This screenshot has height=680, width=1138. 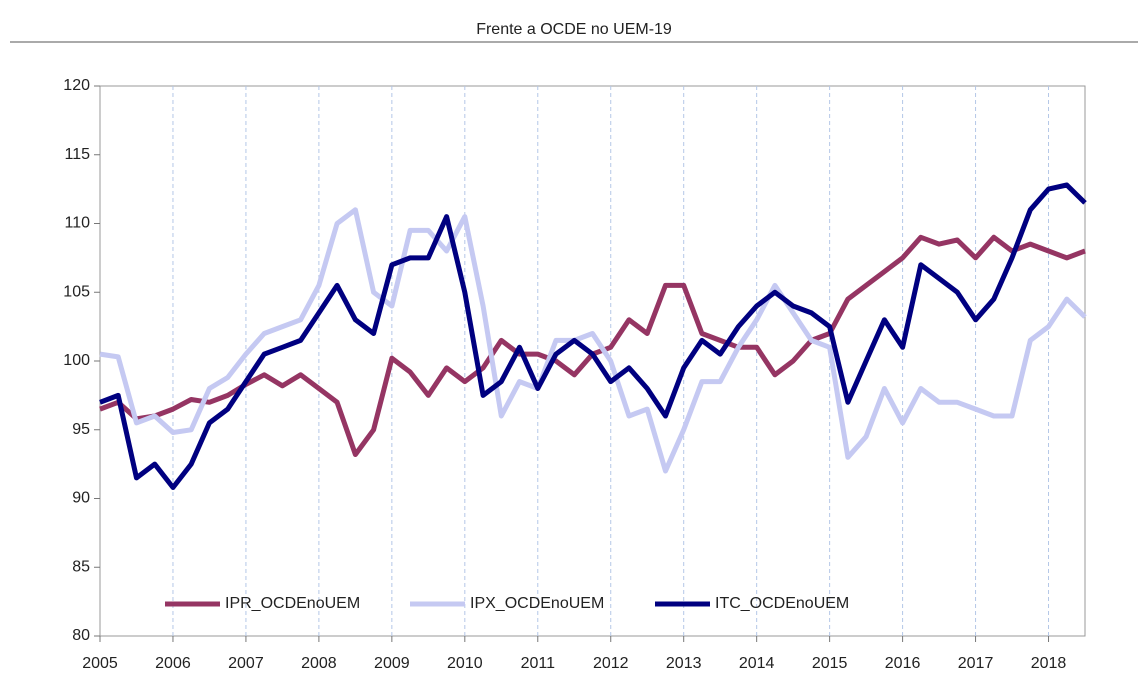 What do you see at coordinates (81, 566) in the screenshot?
I see `y-tick-label: 85` at bounding box center [81, 566].